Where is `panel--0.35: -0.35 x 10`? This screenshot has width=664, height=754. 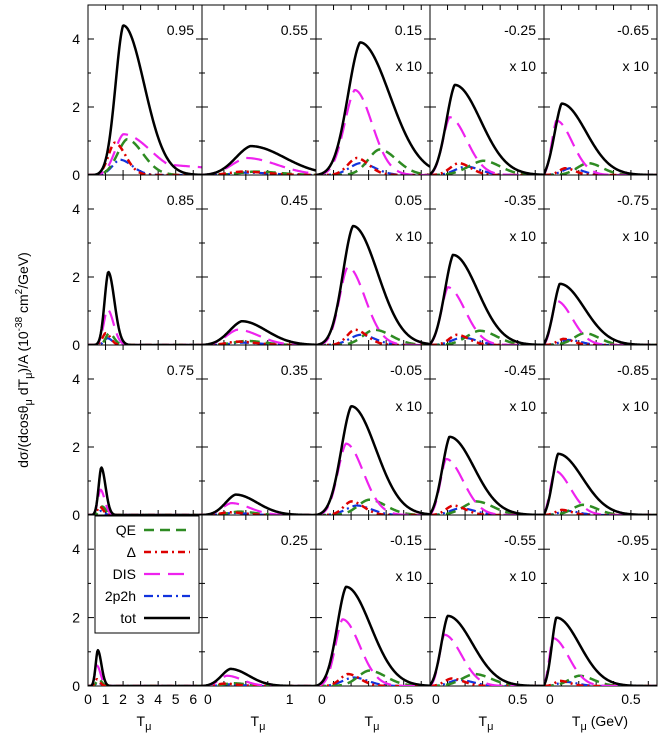 panel--0.35: -0.35 x 10 is located at coordinates (487, 260).